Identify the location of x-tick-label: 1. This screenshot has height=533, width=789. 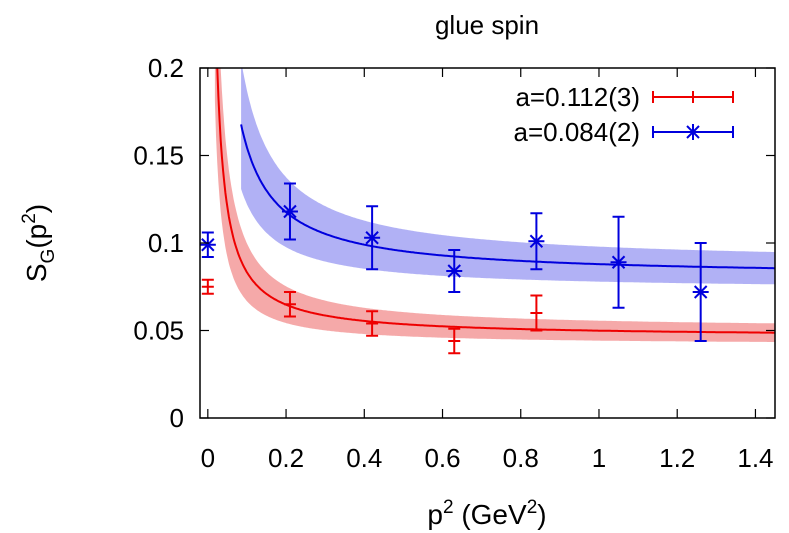
(599, 458).